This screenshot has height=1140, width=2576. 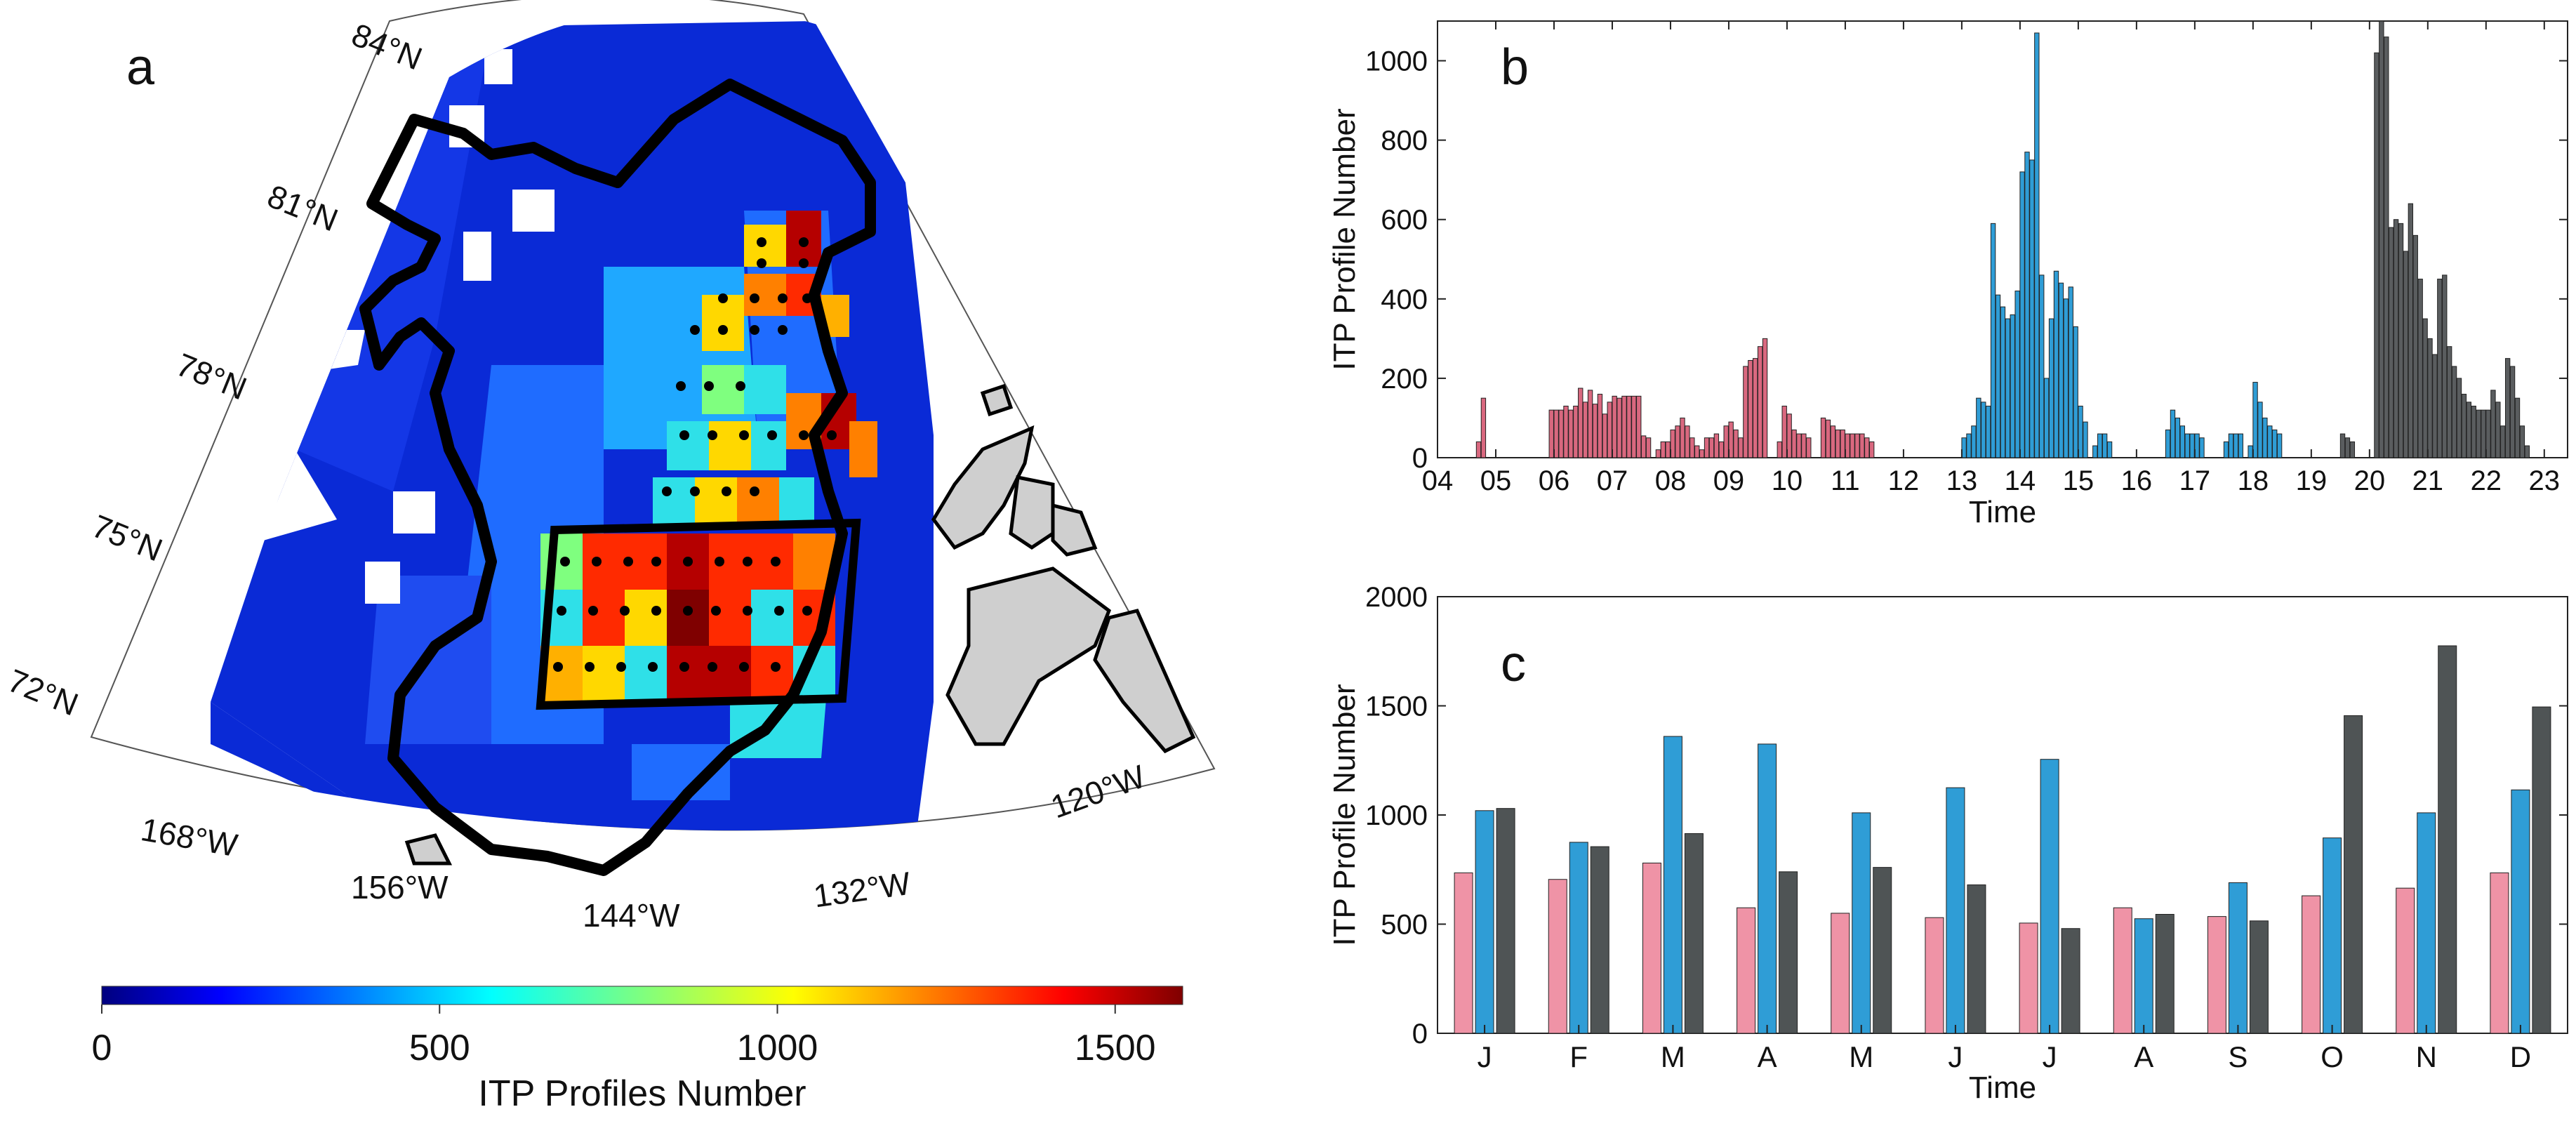 I want to click on panel-b-xtick-label: 14, so click(x=2021, y=480).